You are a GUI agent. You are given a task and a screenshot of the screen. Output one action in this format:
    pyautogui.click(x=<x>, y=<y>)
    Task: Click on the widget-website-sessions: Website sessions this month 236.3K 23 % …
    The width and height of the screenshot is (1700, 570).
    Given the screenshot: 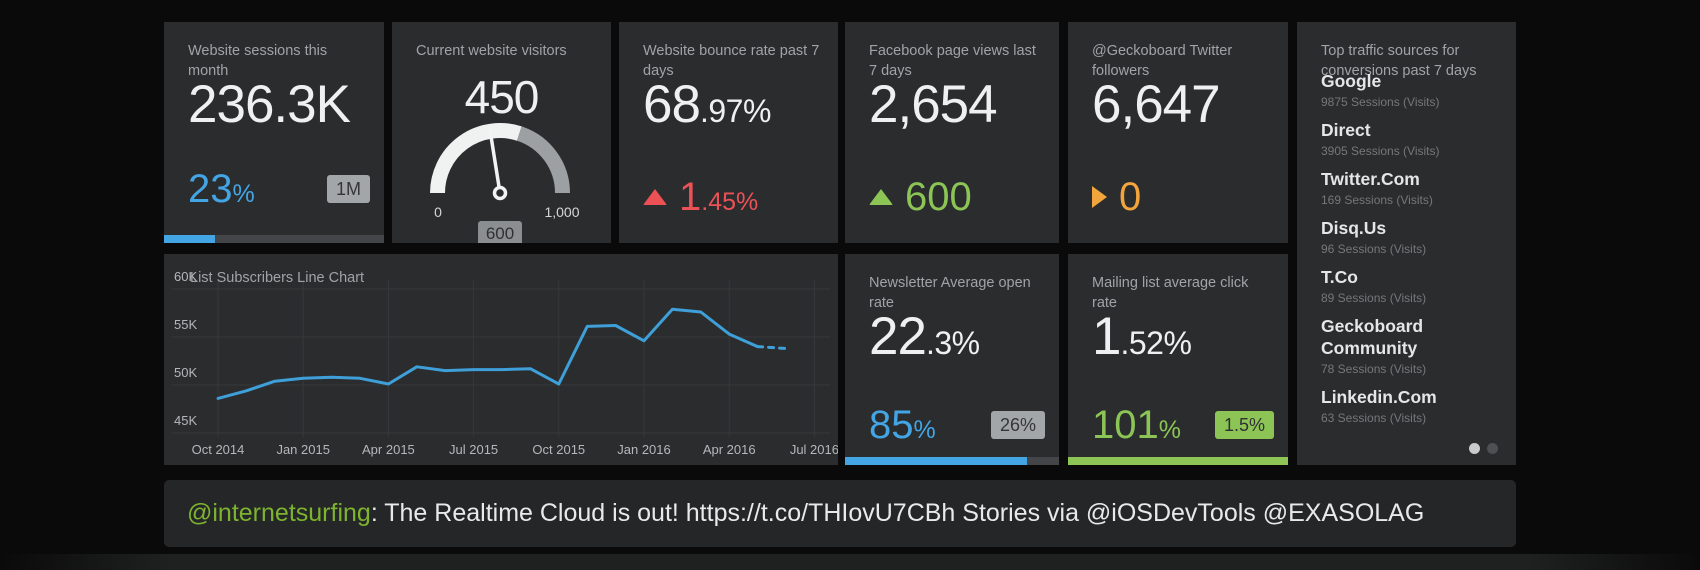 What is the action you would take?
    pyautogui.click(x=274, y=132)
    